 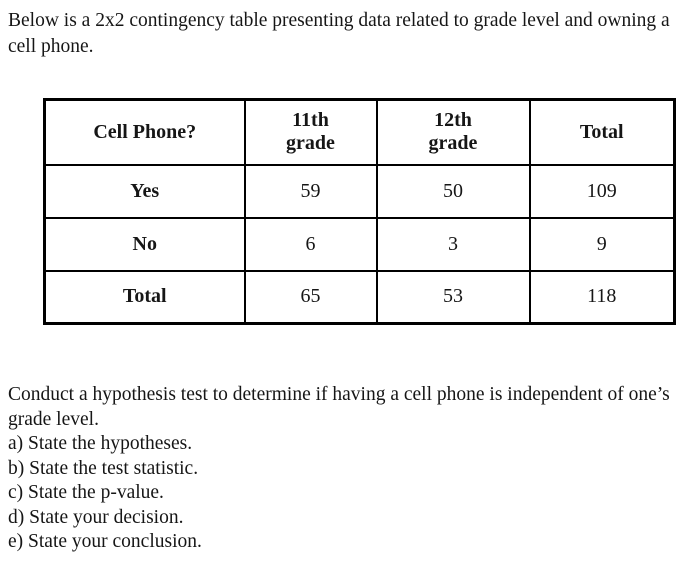 I want to click on cell-yes-11th: 59, so click(x=310, y=191).